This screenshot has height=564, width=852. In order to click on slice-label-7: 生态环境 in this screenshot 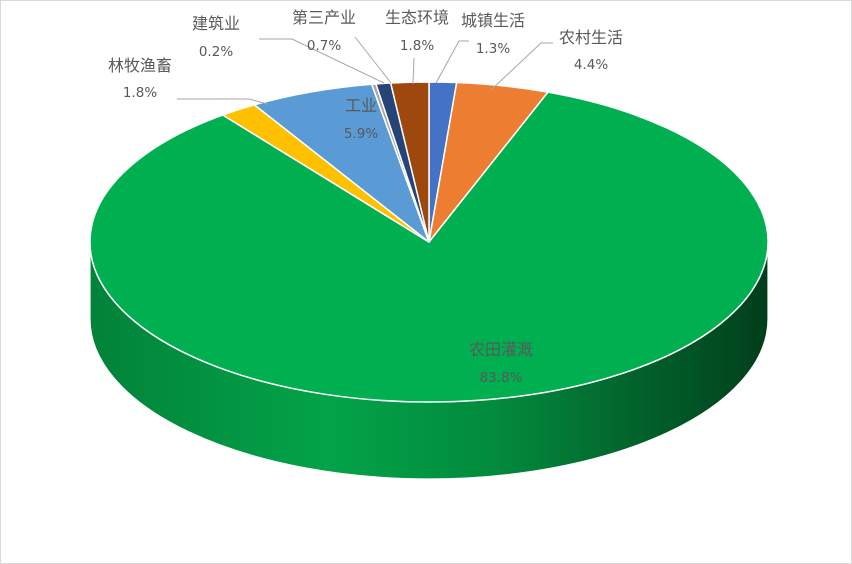, I will do `click(417, 17)`.